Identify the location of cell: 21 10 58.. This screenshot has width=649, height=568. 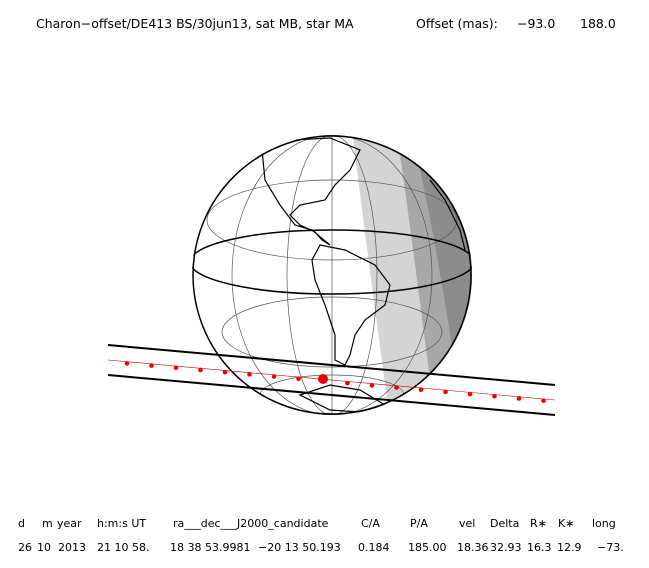
(123, 547).